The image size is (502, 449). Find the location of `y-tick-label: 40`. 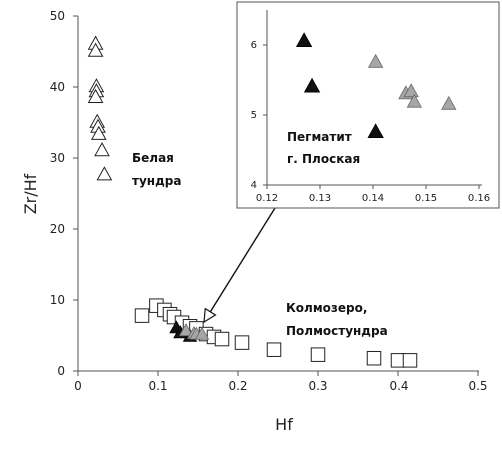

y-tick-label: 40 is located at coordinates (57, 87).